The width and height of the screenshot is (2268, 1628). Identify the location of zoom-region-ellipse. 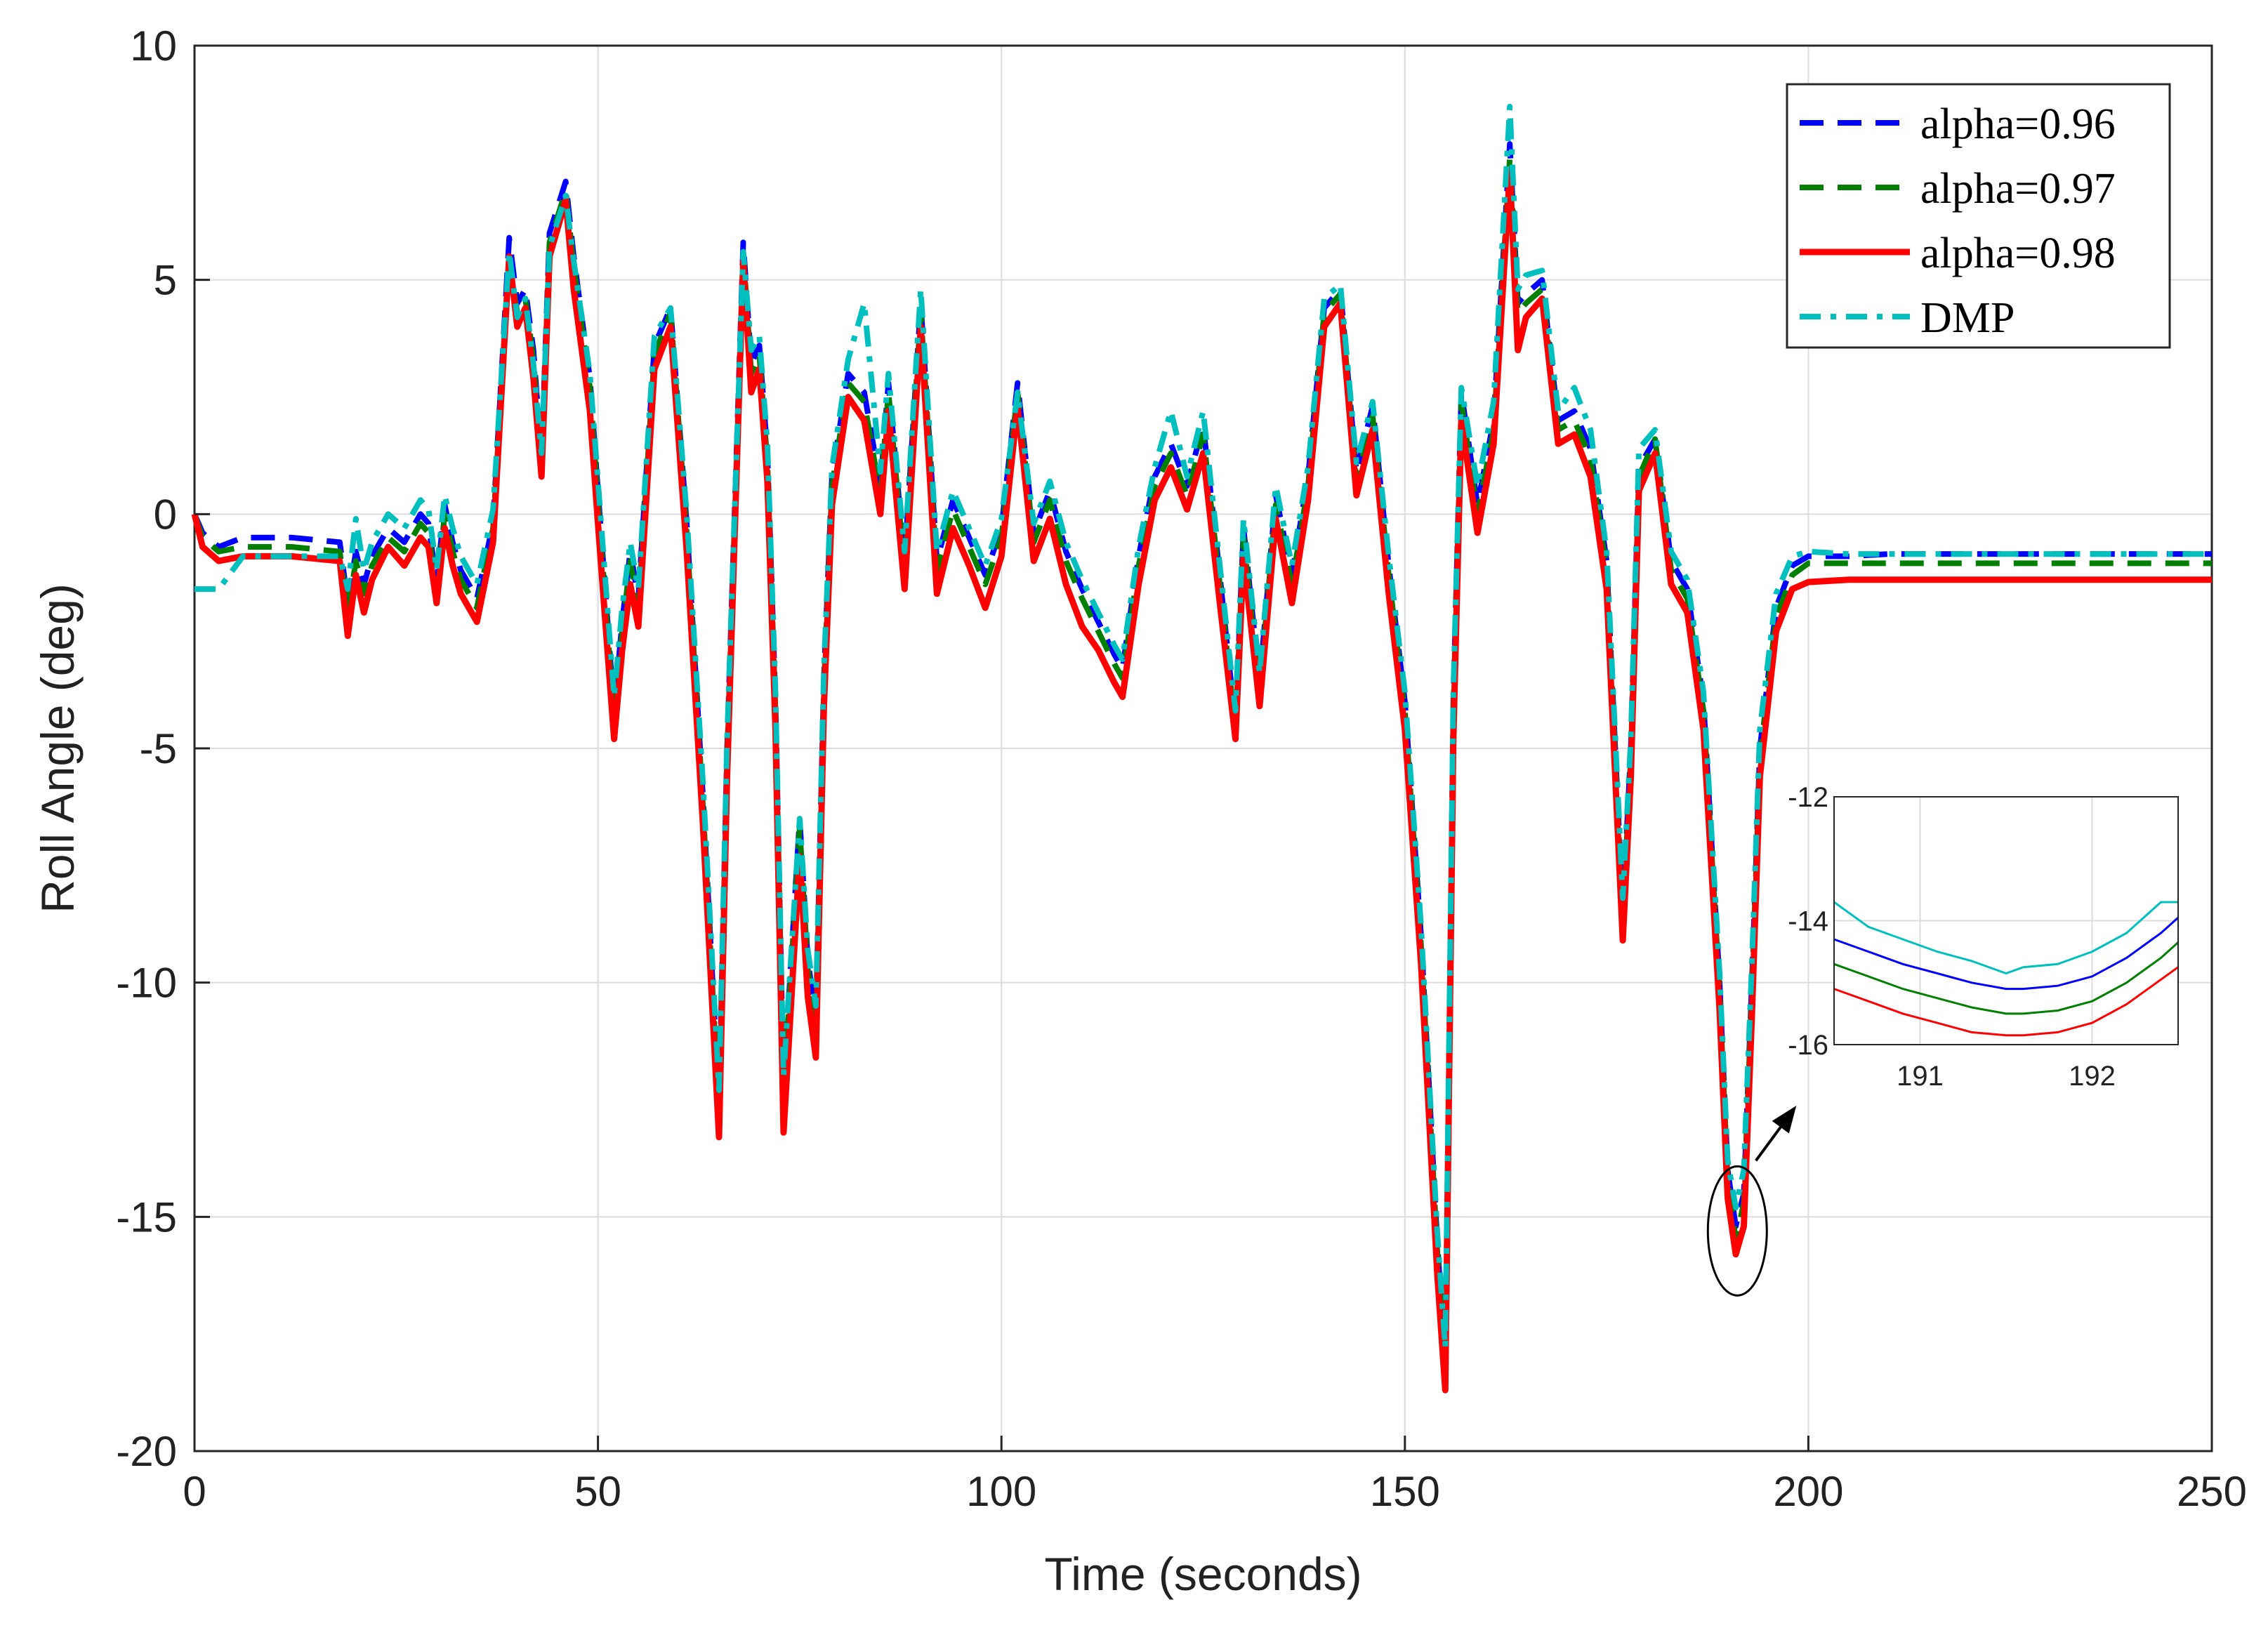
(1737, 1231).